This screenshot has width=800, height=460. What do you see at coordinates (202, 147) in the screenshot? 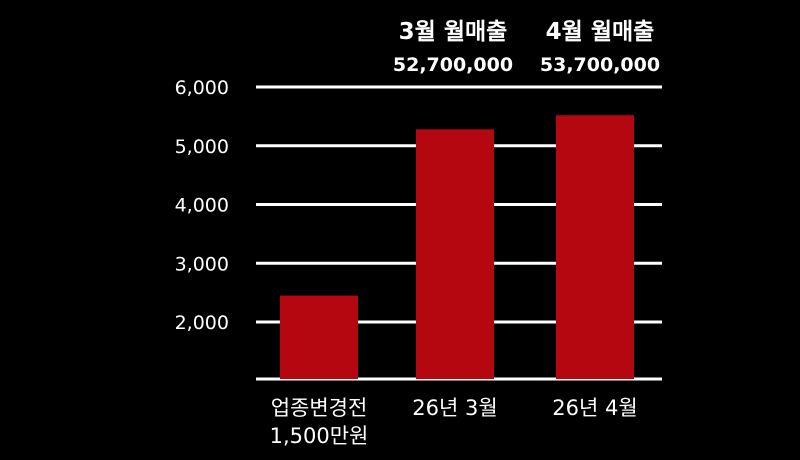
I see `y-tick-label: 5,000` at bounding box center [202, 147].